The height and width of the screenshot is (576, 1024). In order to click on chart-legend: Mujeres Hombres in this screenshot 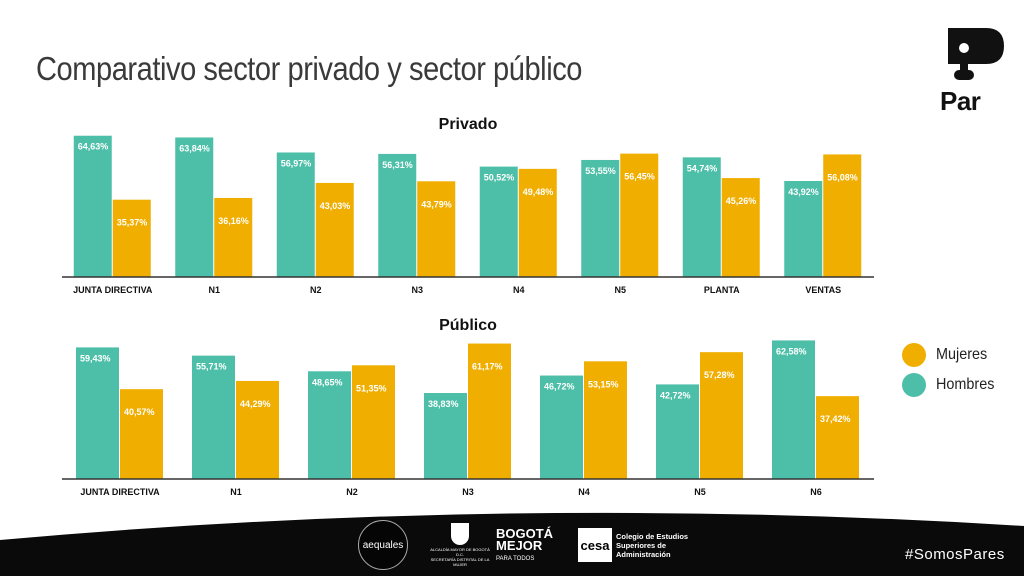, I will do `click(951, 372)`.